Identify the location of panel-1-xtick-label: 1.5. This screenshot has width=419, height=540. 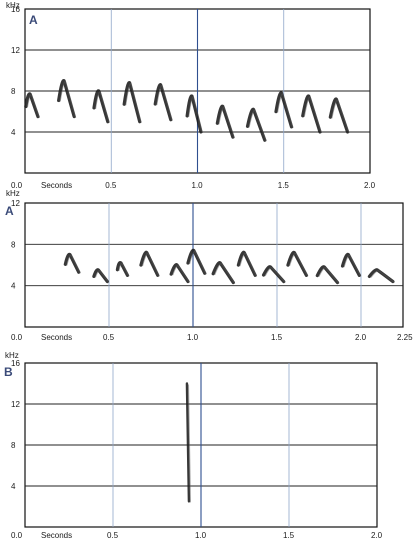
(284, 185).